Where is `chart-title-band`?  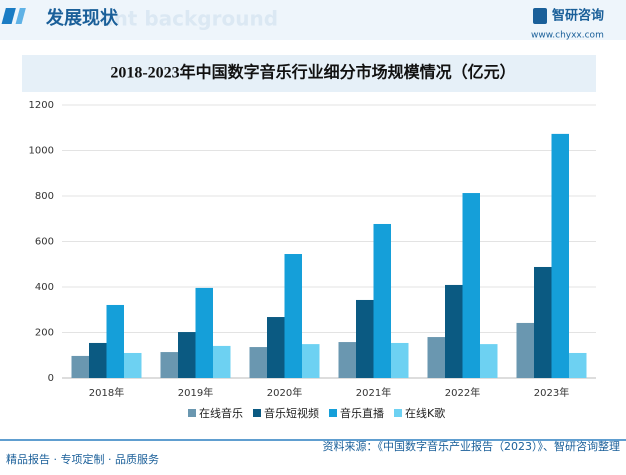
chart-title-band is located at coordinates (309, 73).